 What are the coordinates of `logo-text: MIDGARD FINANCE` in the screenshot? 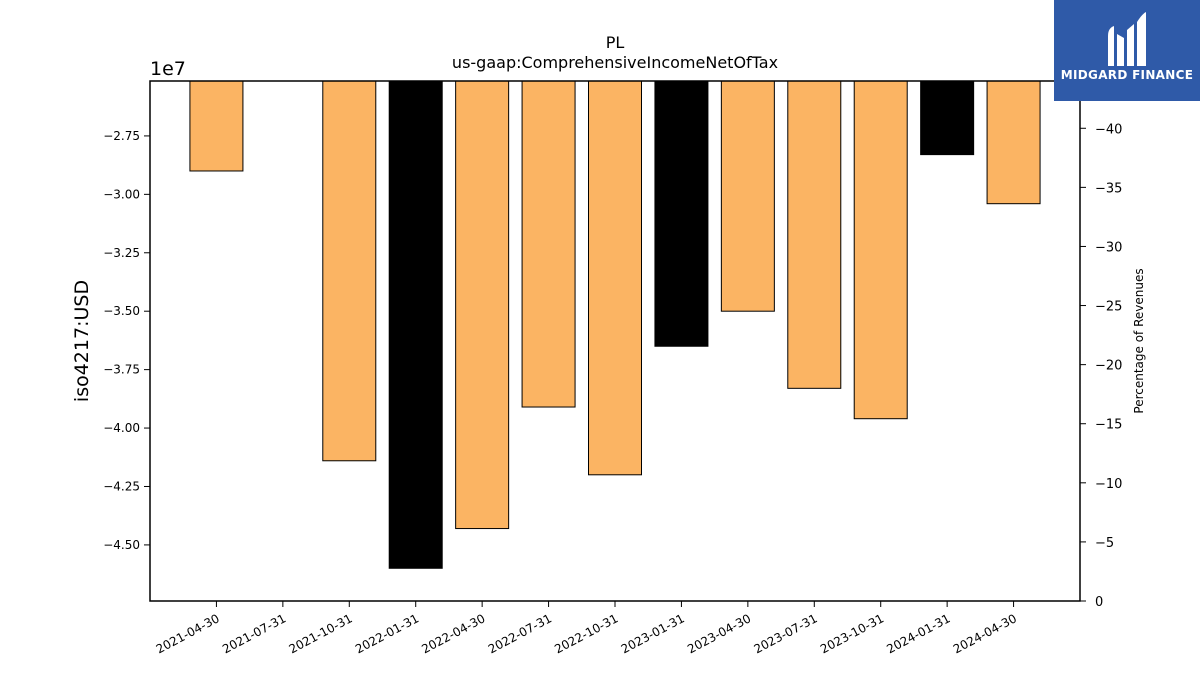 It's located at (1127, 75).